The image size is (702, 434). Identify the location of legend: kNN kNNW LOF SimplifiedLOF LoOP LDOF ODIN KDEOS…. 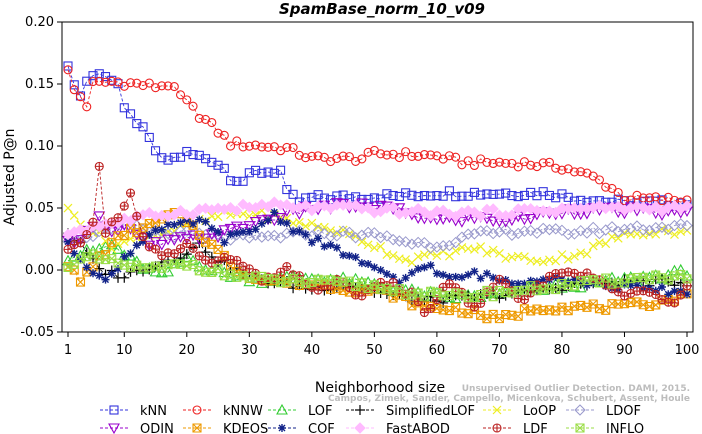
(372, 418).